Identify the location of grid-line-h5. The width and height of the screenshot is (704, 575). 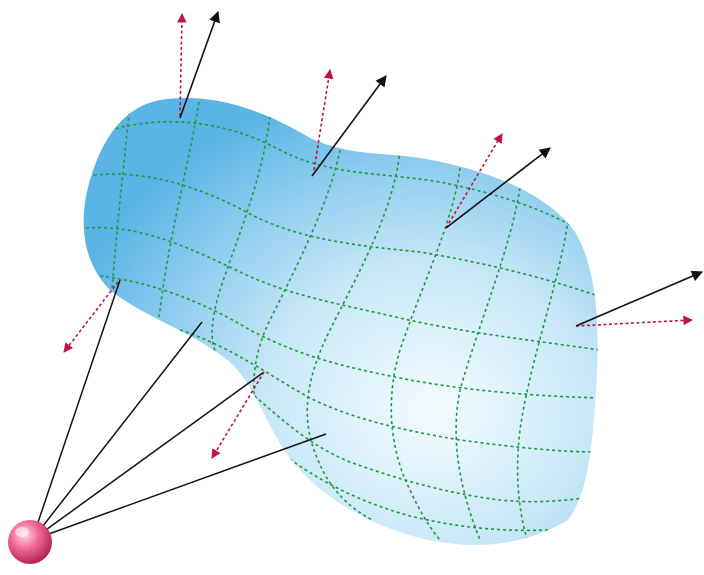
(388, 391).